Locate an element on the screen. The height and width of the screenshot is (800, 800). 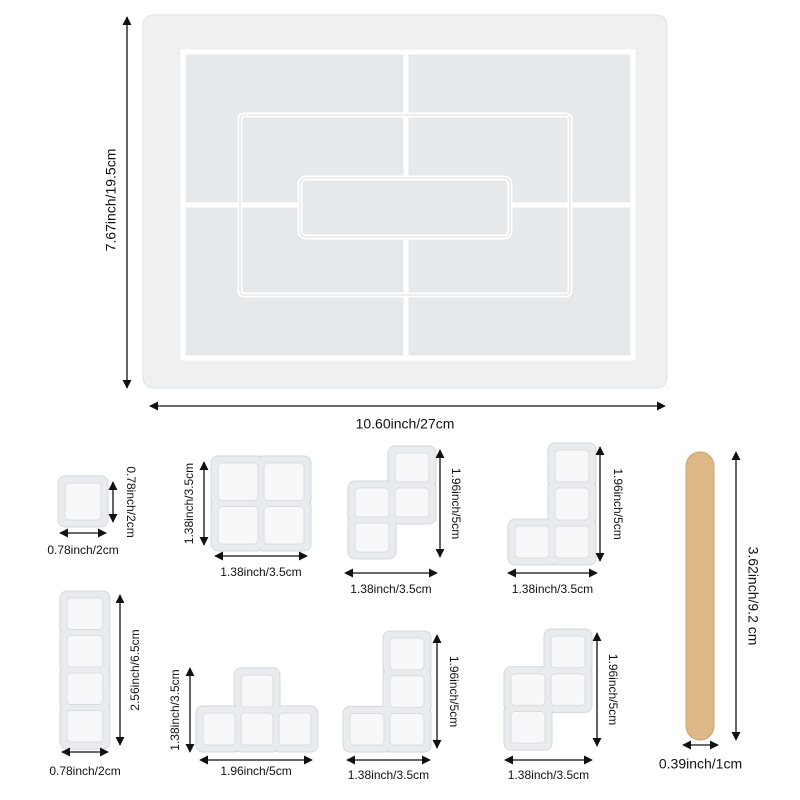
craft-stick is located at coordinates (700, 596).